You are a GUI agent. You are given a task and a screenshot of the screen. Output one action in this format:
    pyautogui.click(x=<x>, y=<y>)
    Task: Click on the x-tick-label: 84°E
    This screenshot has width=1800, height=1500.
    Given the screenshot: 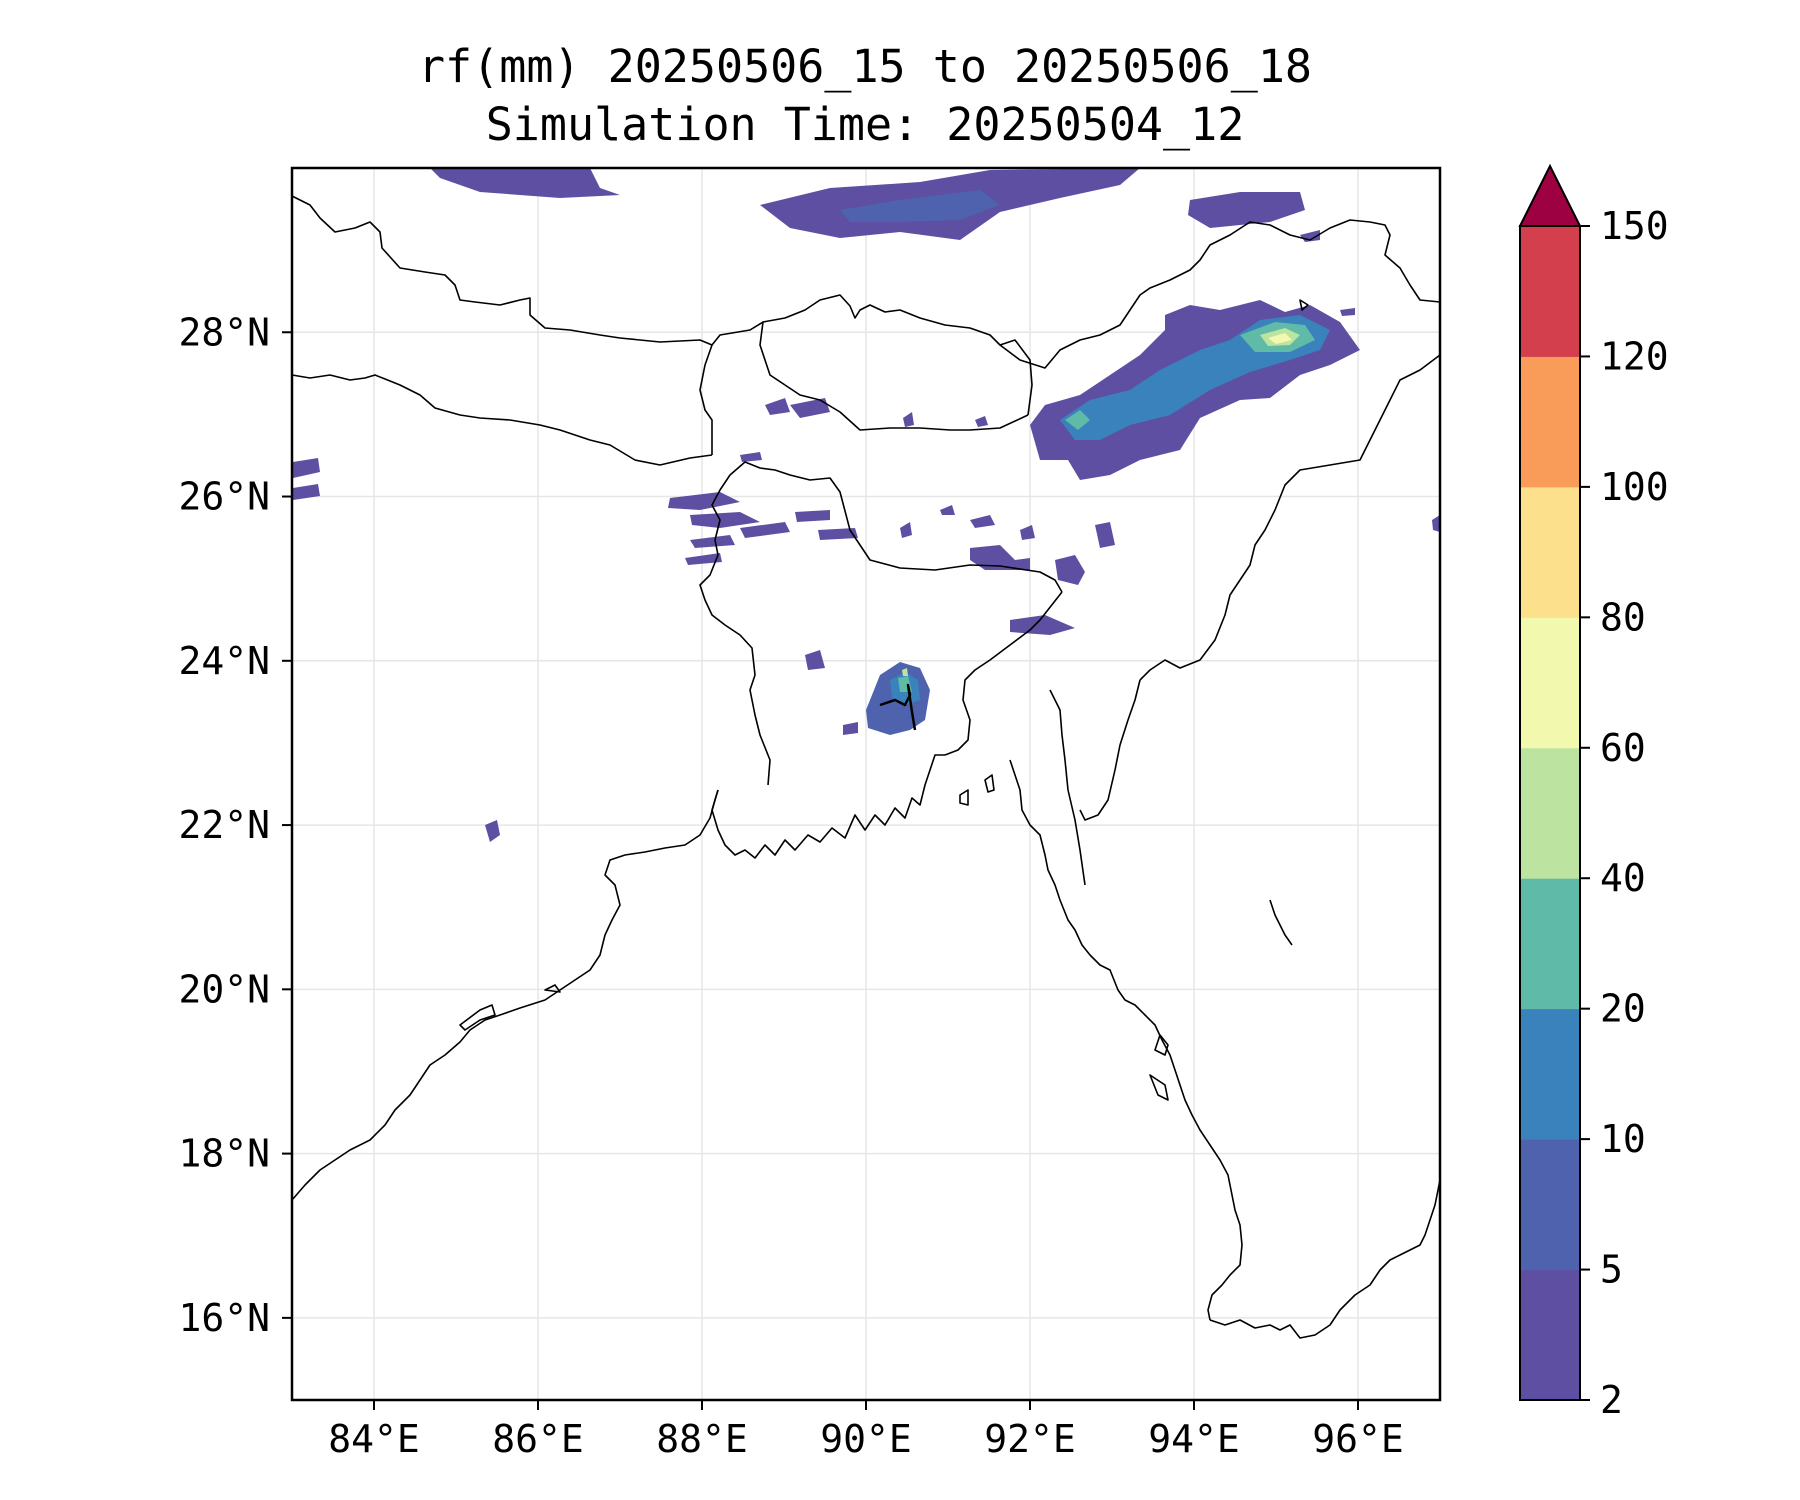 What is the action you would take?
    pyautogui.click(x=374, y=1439)
    